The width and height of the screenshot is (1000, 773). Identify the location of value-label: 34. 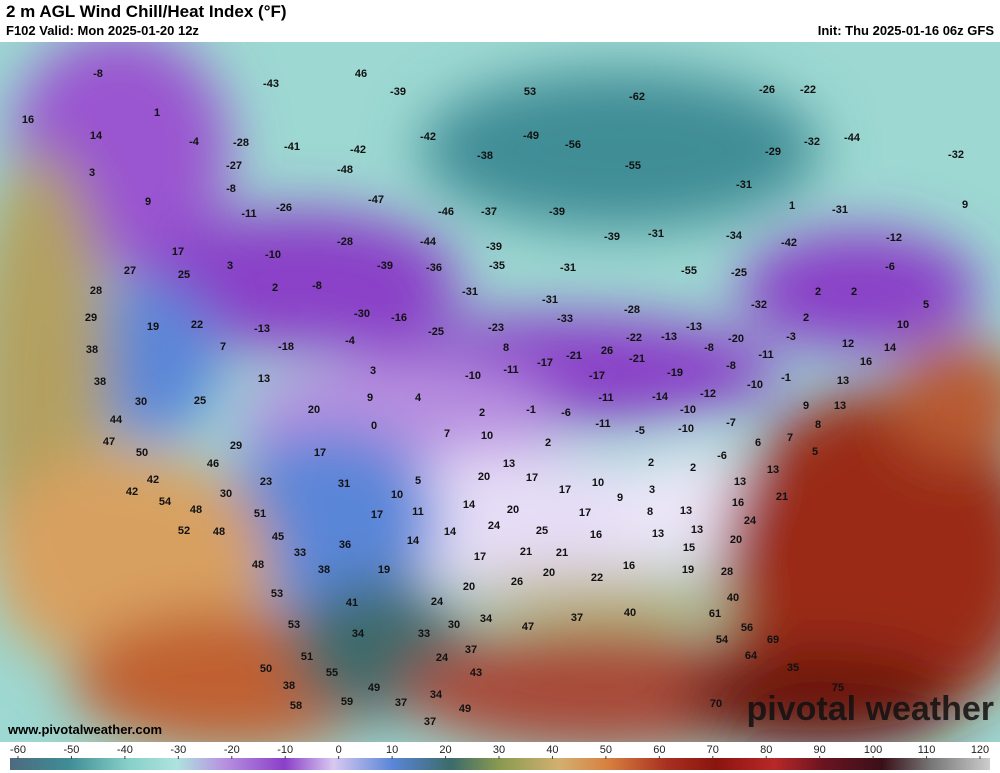
(358, 634).